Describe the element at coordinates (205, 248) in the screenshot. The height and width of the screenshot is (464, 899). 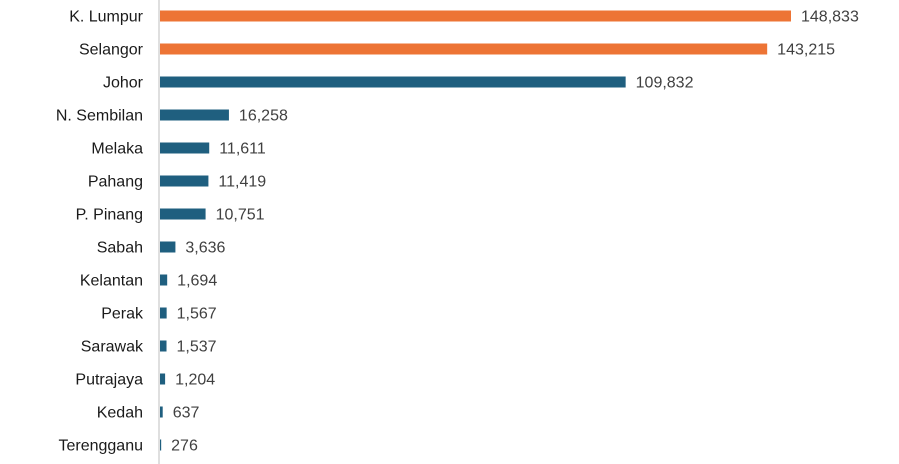
I see `value-label: 3,636` at that location.